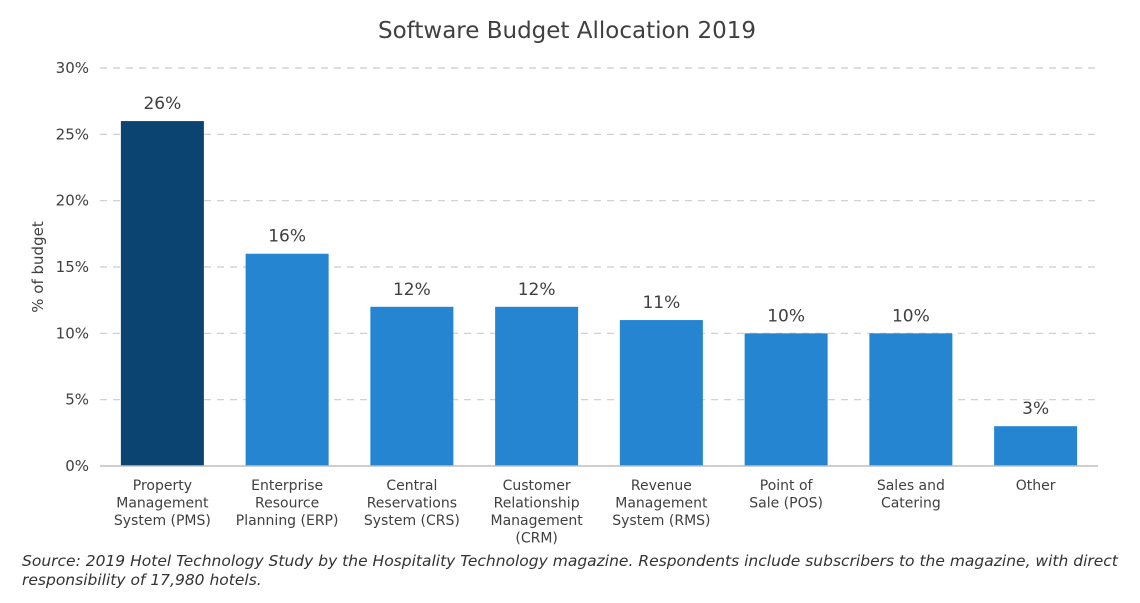  What do you see at coordinates (411, 486) in the screenshot?
I see `x-tick-label-line: Central` at bounding box center [411, 486].